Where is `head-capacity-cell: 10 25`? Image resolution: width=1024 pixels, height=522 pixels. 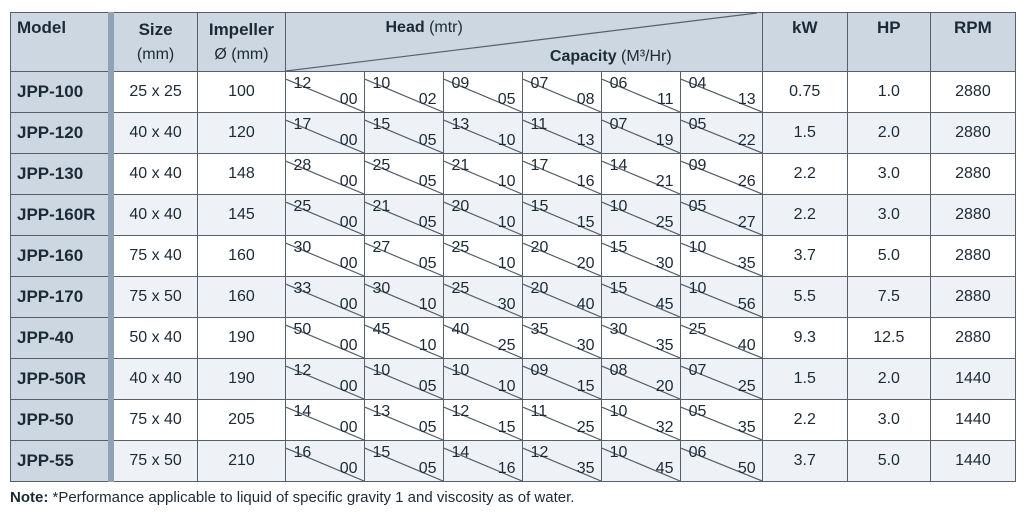 head-capacity-cell: 10 25 is located at coordinates (640, 215).